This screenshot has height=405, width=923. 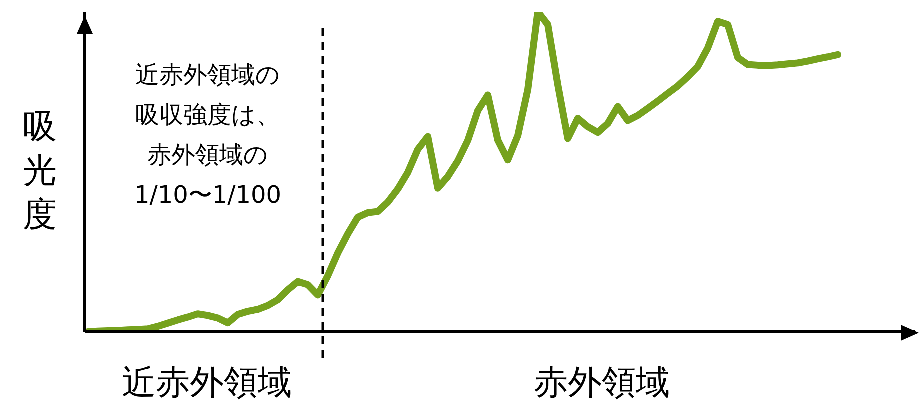 I want to click on annotation: 1/10〜1/100, so click(x=208, y=196).